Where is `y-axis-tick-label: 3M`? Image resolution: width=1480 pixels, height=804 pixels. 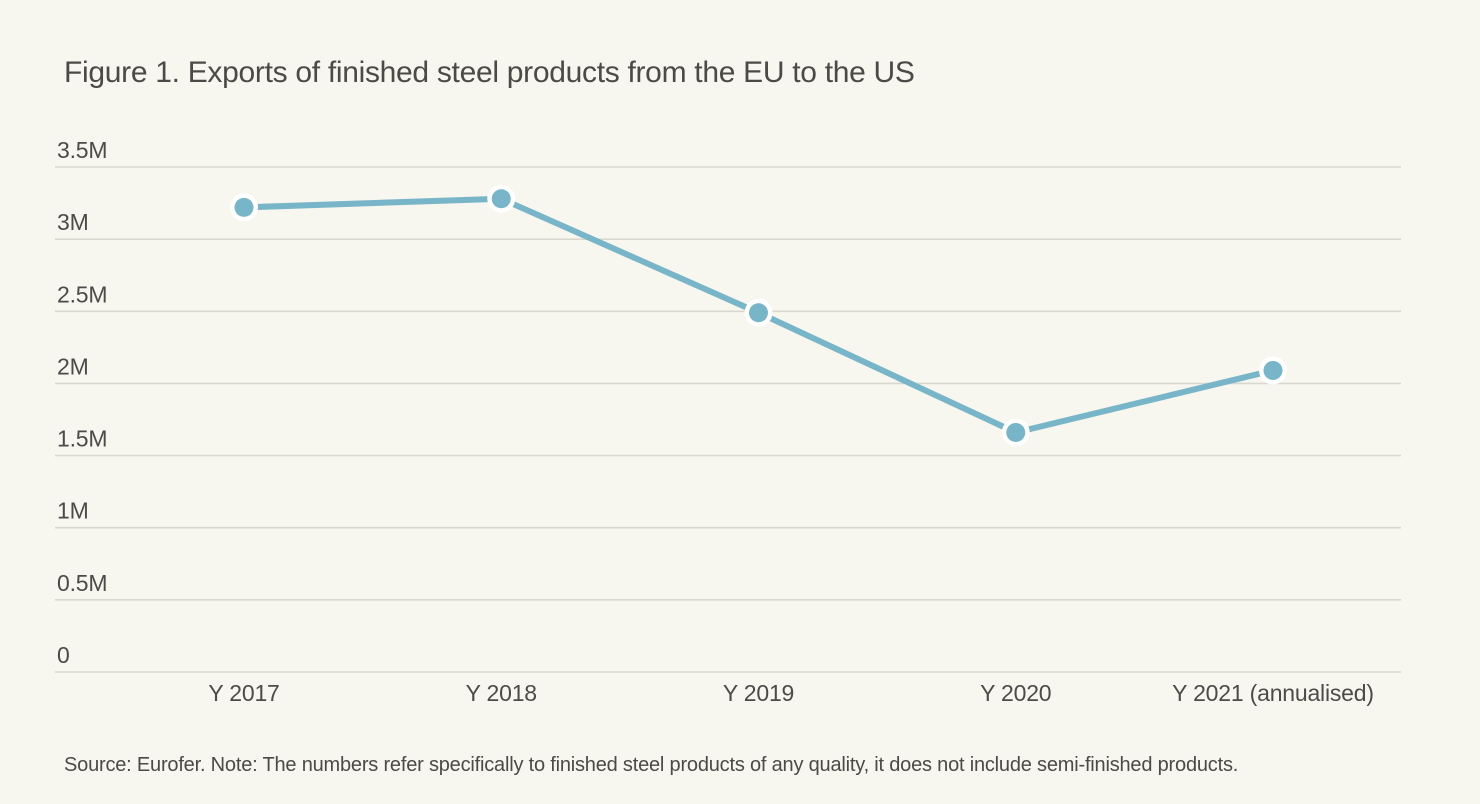 y-axis-tick-label: 3M is located at coordinates (73, 222).